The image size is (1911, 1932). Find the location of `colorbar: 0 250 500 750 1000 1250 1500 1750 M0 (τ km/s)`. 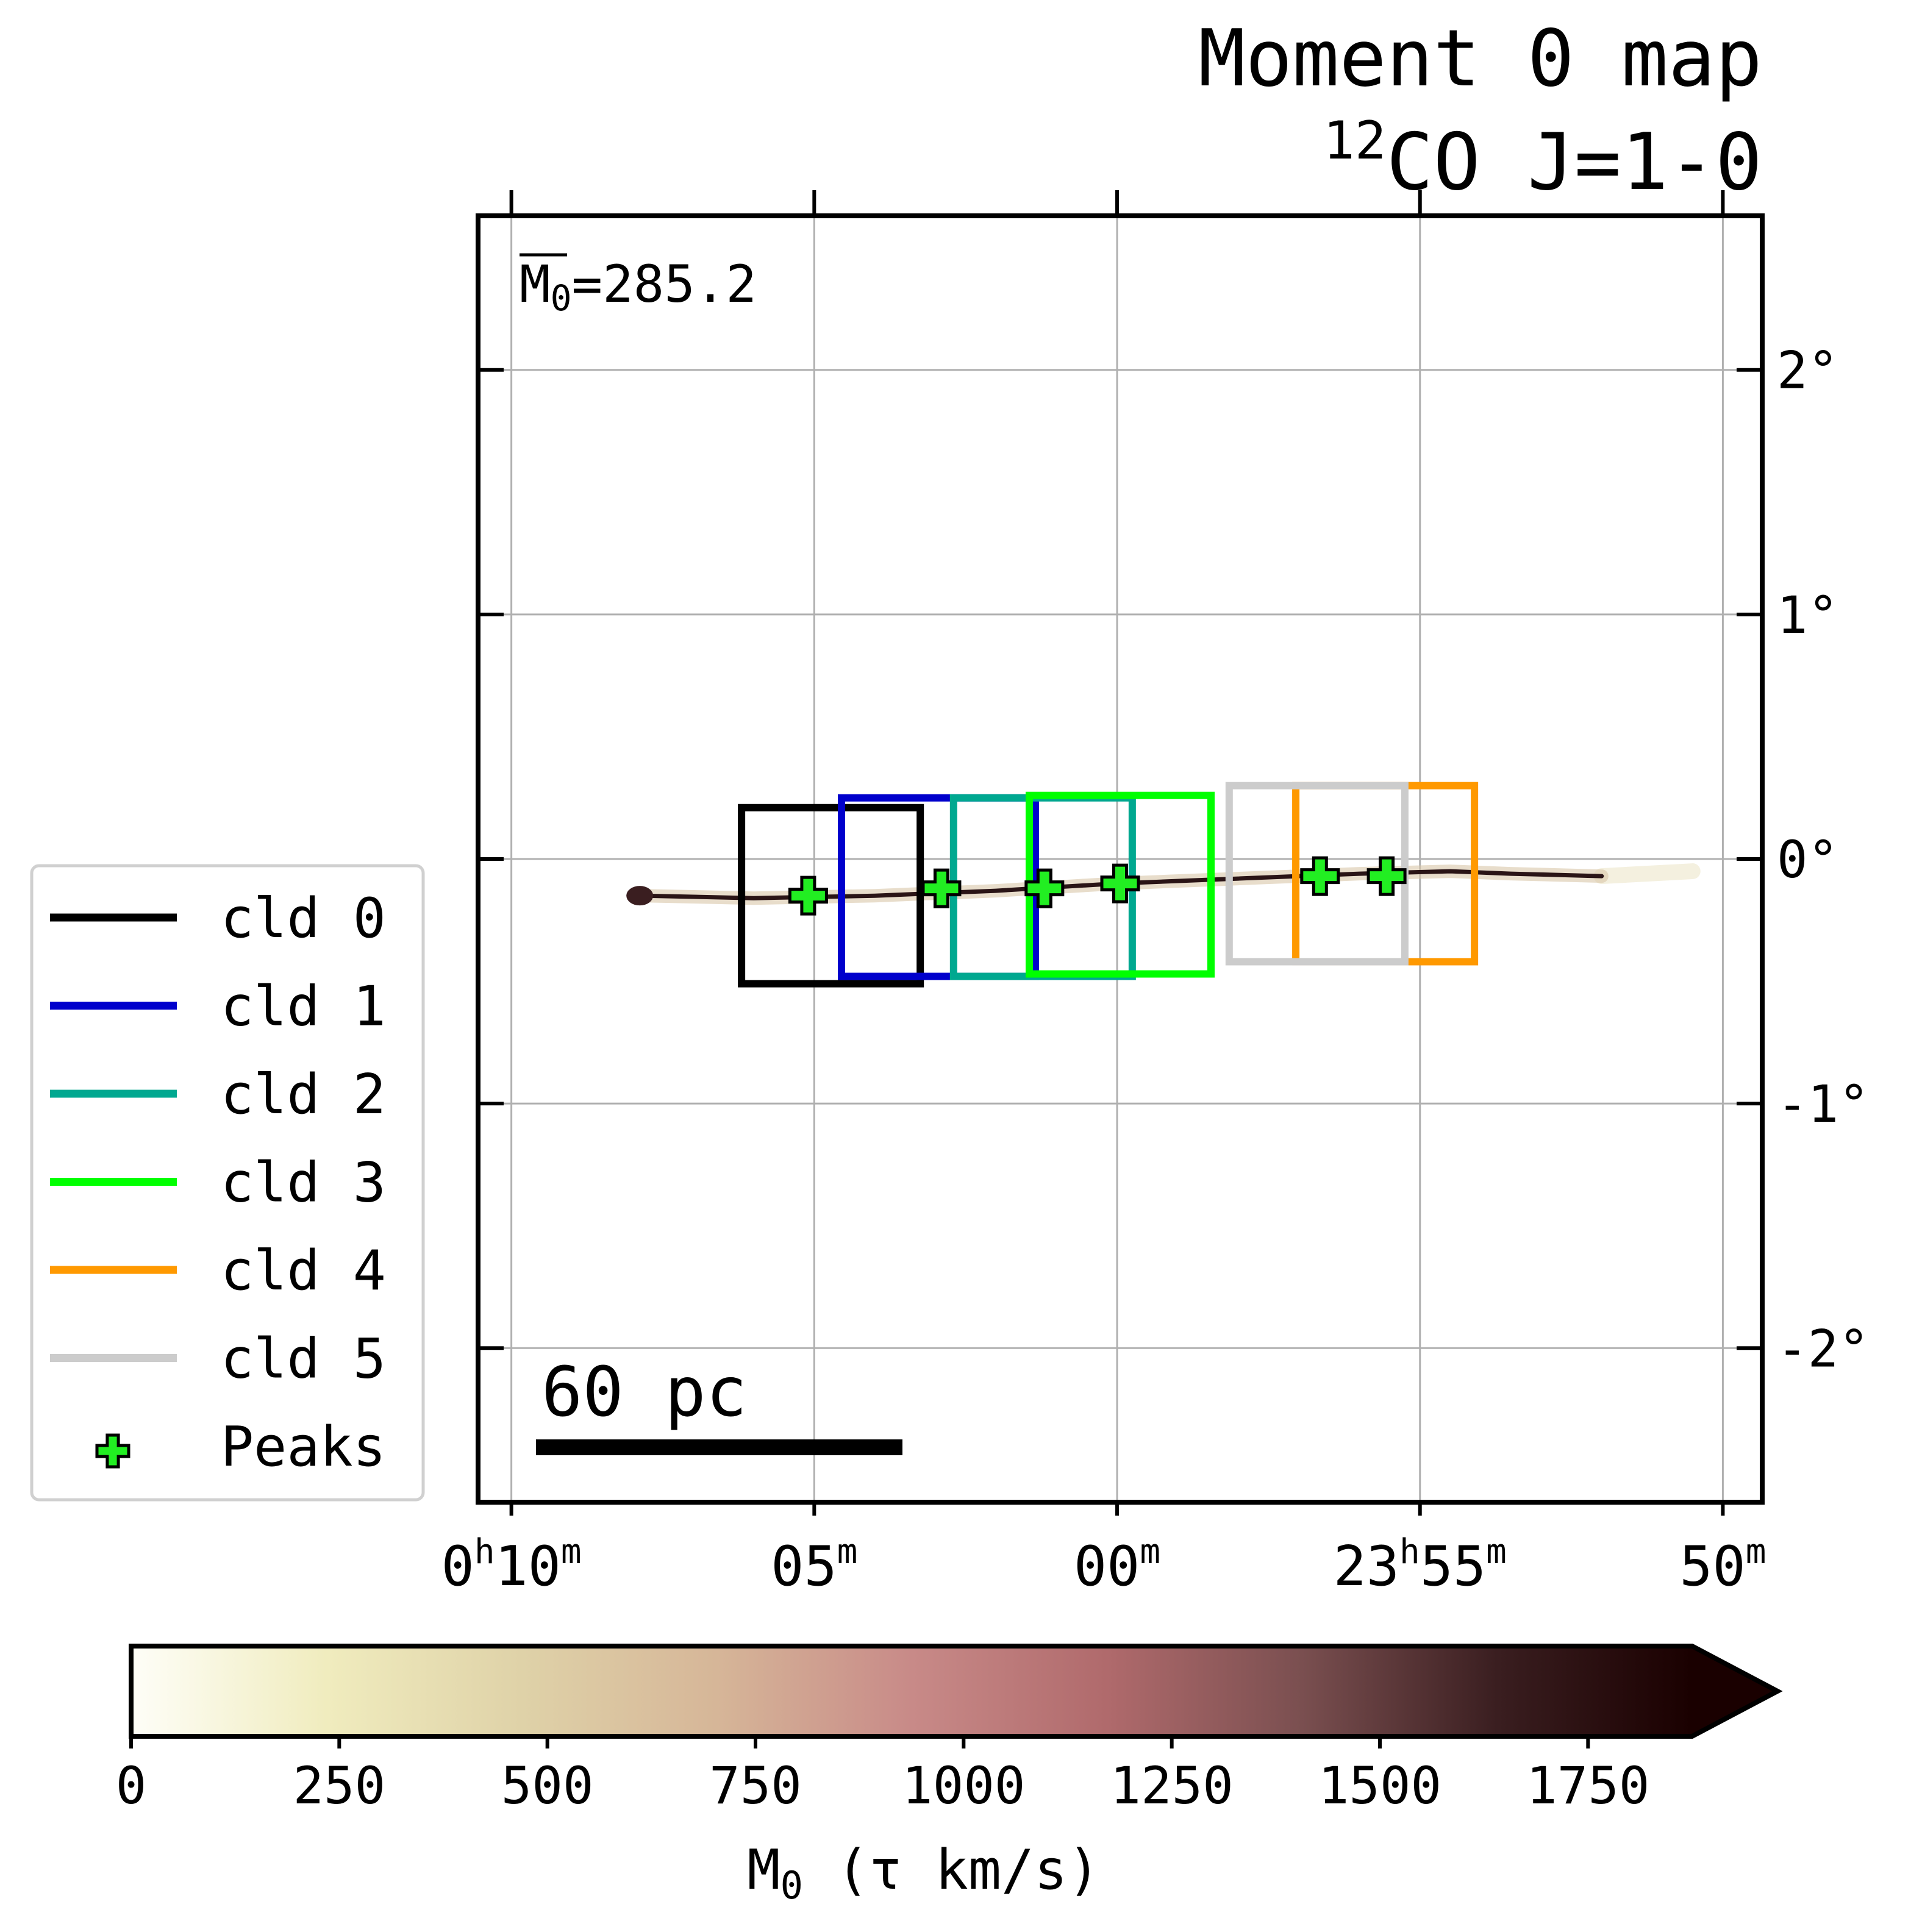

colorbar: 0 250 500 750 1000 1250 1500 1750 M0 (τ km/s) is located at coordinates (949, 1776).